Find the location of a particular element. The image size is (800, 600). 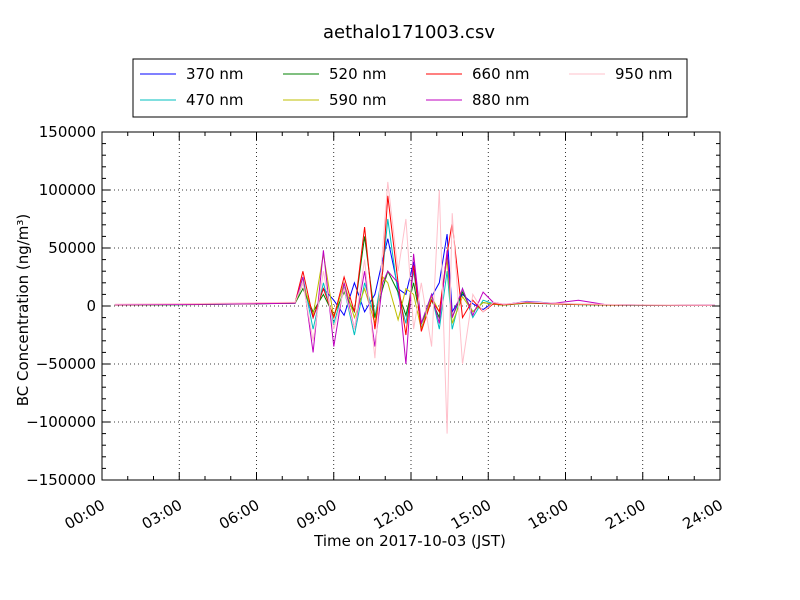

legend-label: 660 nm is located at coordinates (501, 74).